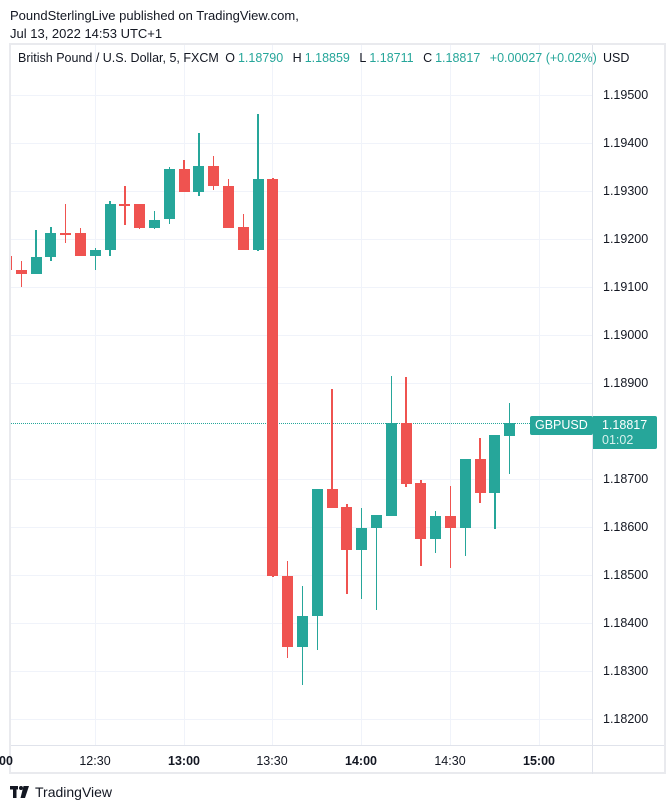 The width and height of the screenshot is (672, 808). What do you see at coordinates (626, 335) in the screenshot?
I see `price-tick-label: 1.19000` at bounding box center [626, 335].